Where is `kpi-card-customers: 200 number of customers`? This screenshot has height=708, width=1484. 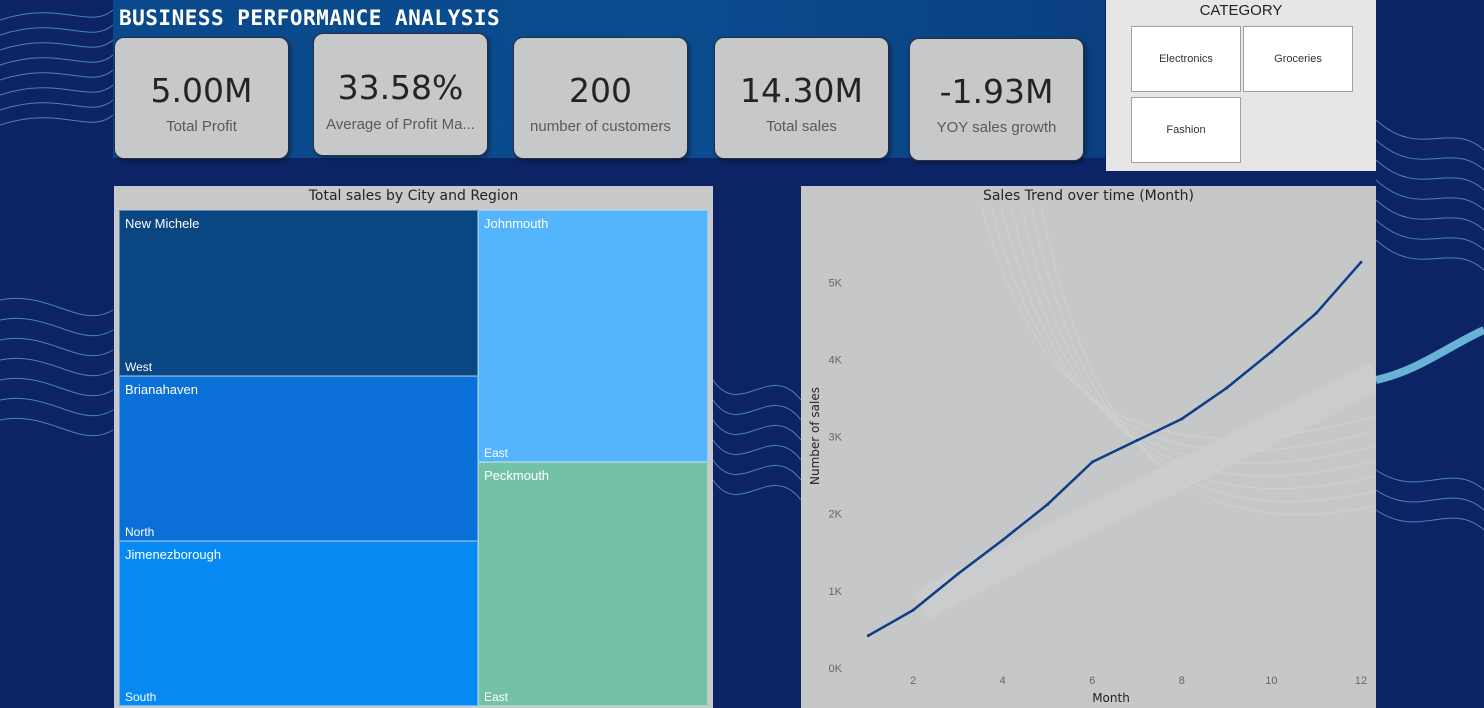 kpi-card-customers: 200 number of customers is located at coordinates (600, 98).